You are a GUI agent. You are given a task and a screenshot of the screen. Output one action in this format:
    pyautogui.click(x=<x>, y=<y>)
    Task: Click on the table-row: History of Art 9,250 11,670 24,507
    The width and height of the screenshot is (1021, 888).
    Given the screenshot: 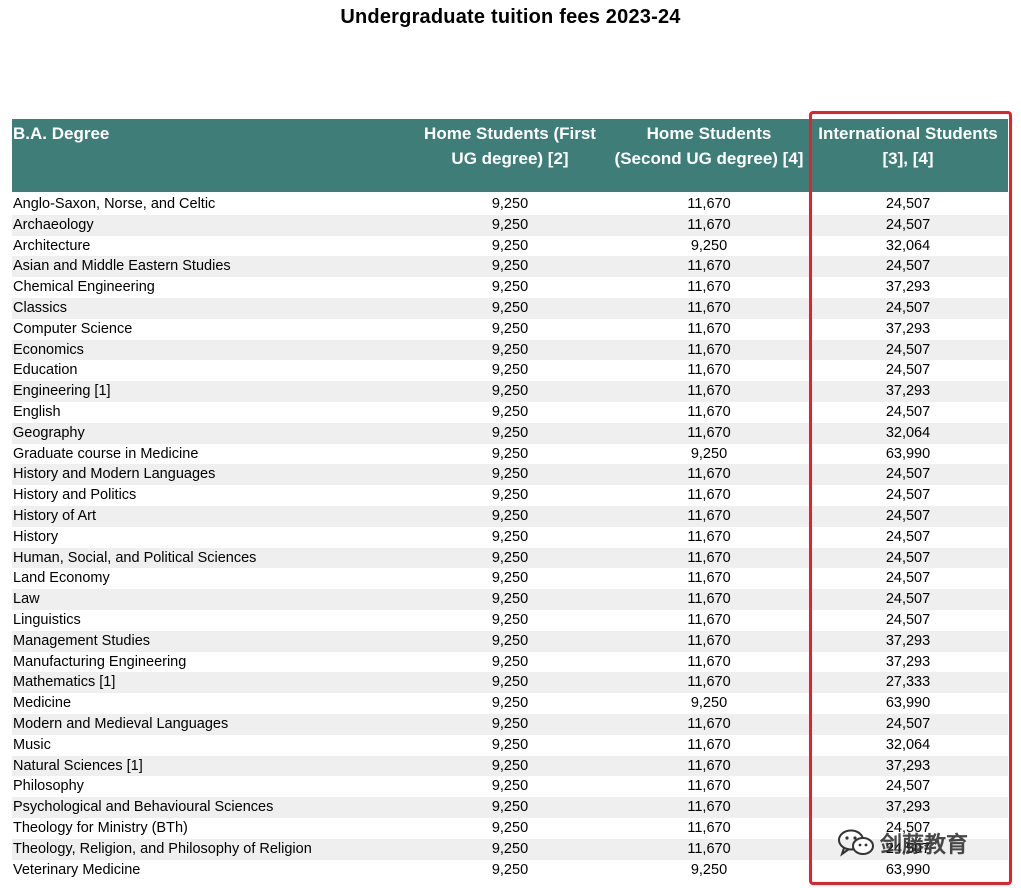 What is the action you would take?
    pyautogui.click(x=510, y=516)
    